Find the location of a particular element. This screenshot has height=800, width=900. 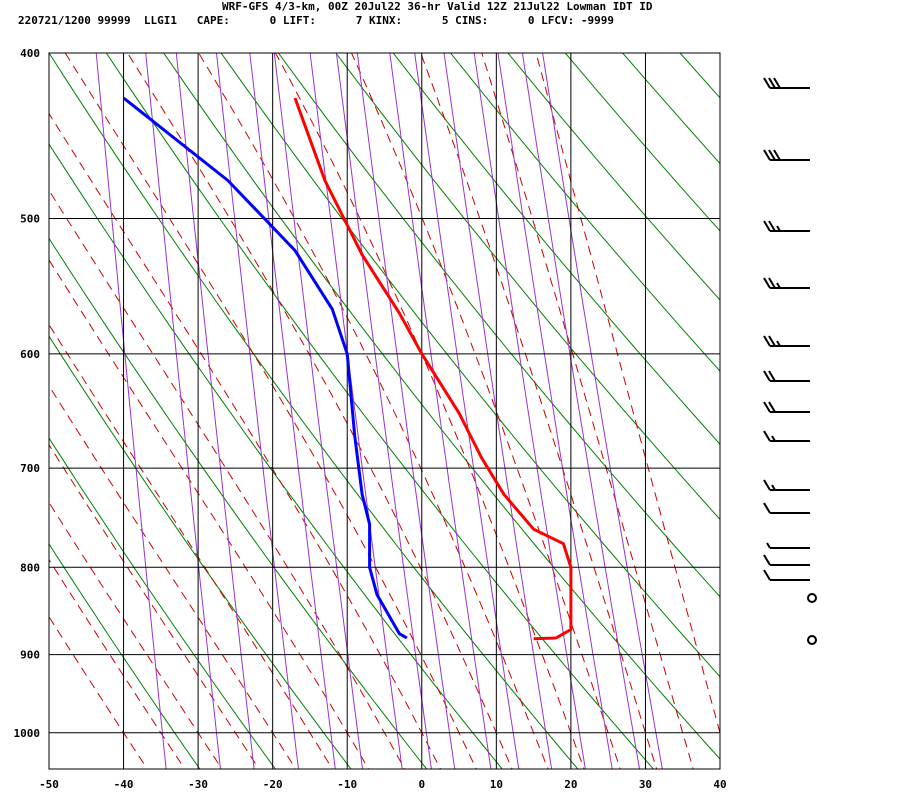

temperature-tick-label: 30 is located at coordinates (645, 784).